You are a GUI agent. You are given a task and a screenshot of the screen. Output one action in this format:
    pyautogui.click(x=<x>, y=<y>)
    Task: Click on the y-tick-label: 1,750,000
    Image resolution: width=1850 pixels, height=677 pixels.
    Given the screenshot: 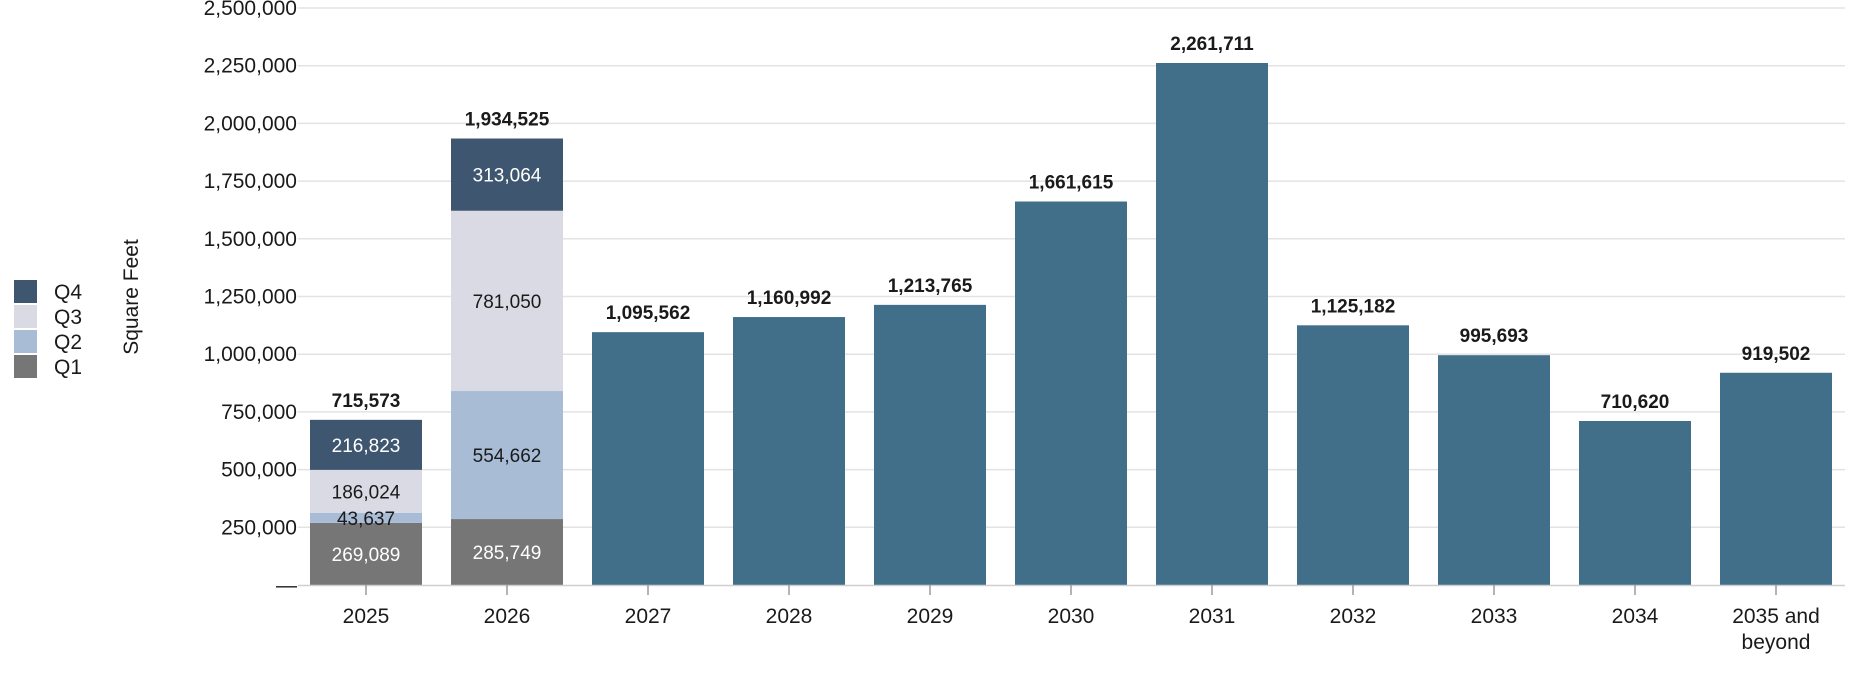 What is the action you would take?
    pyautogui.click(x=250, y=181)
    